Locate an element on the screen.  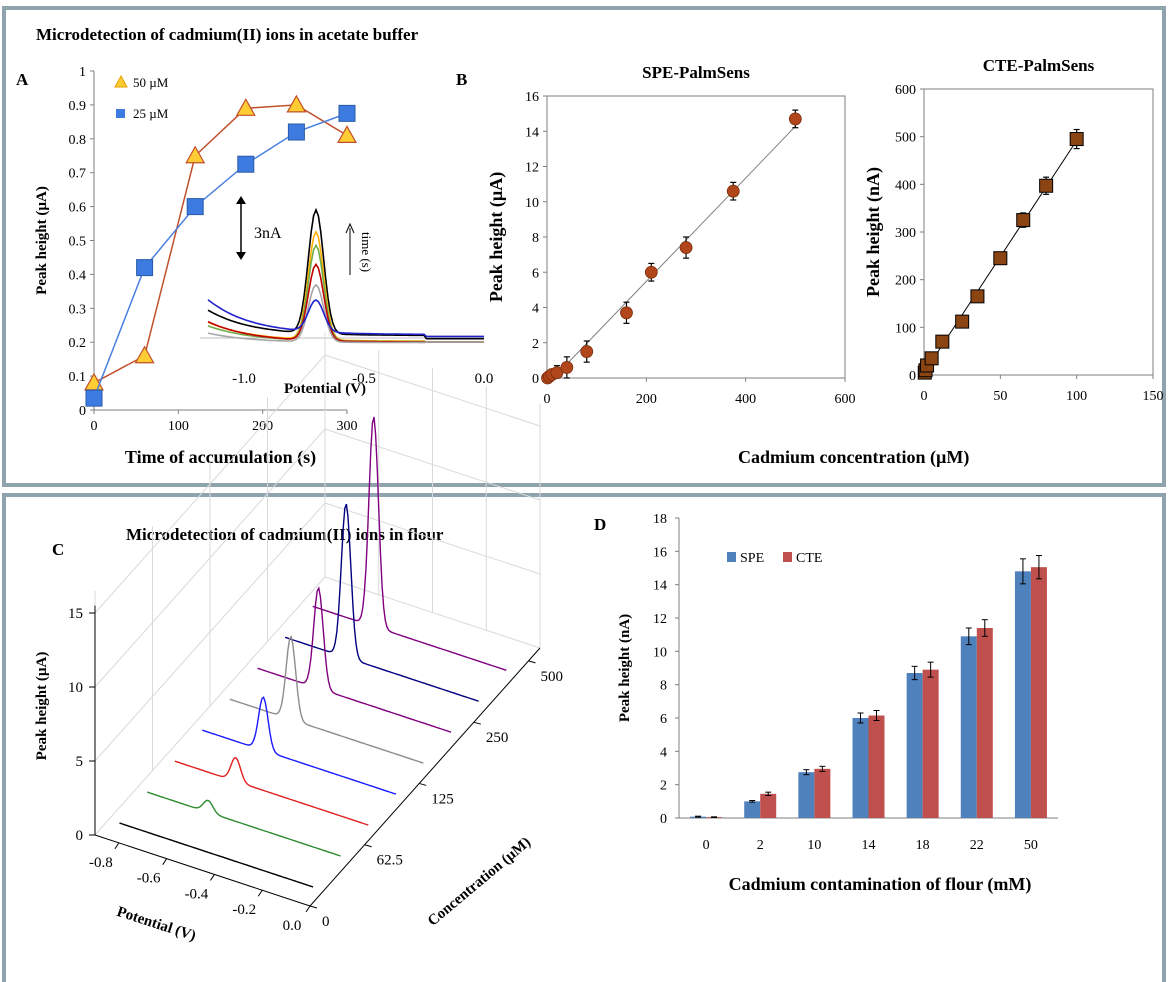
y-tick-label: 0.7 is located at coordinates (78, 174).